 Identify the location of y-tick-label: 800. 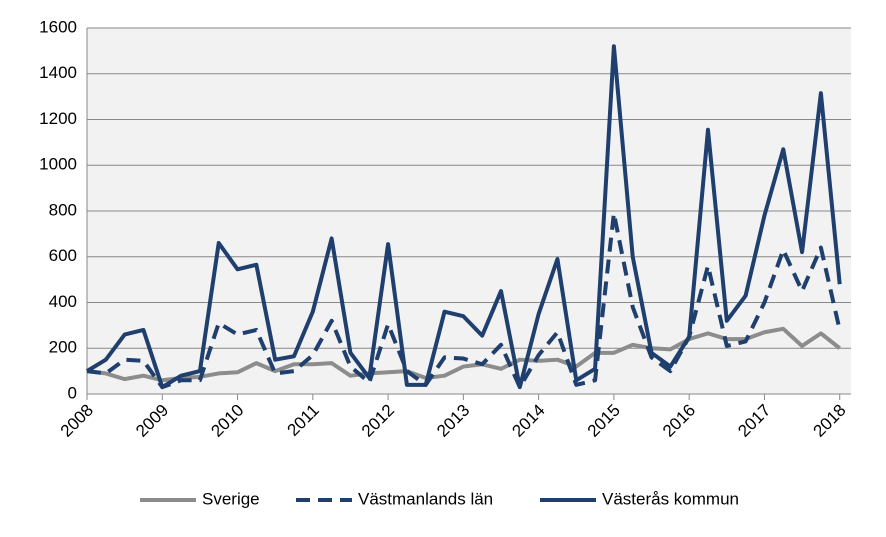
(63, 209).